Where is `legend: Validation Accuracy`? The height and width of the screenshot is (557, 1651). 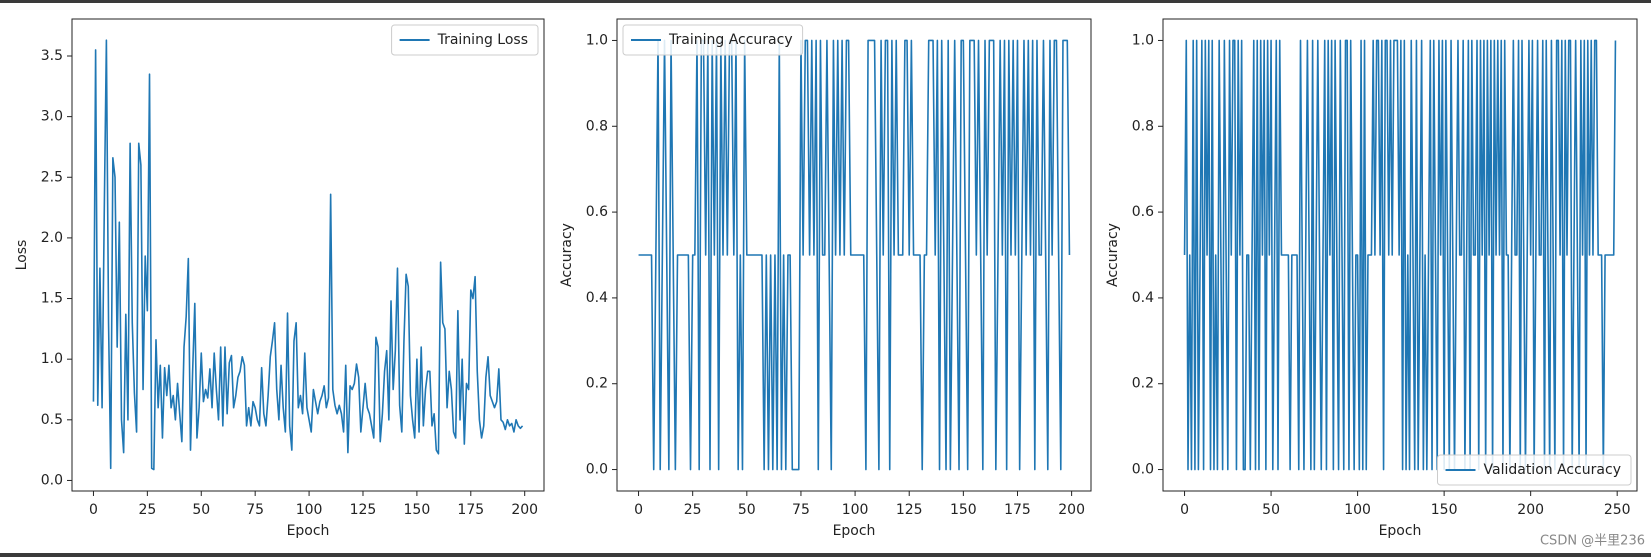
legend: Validation Accuracy is located at coordinates (1534, 470).